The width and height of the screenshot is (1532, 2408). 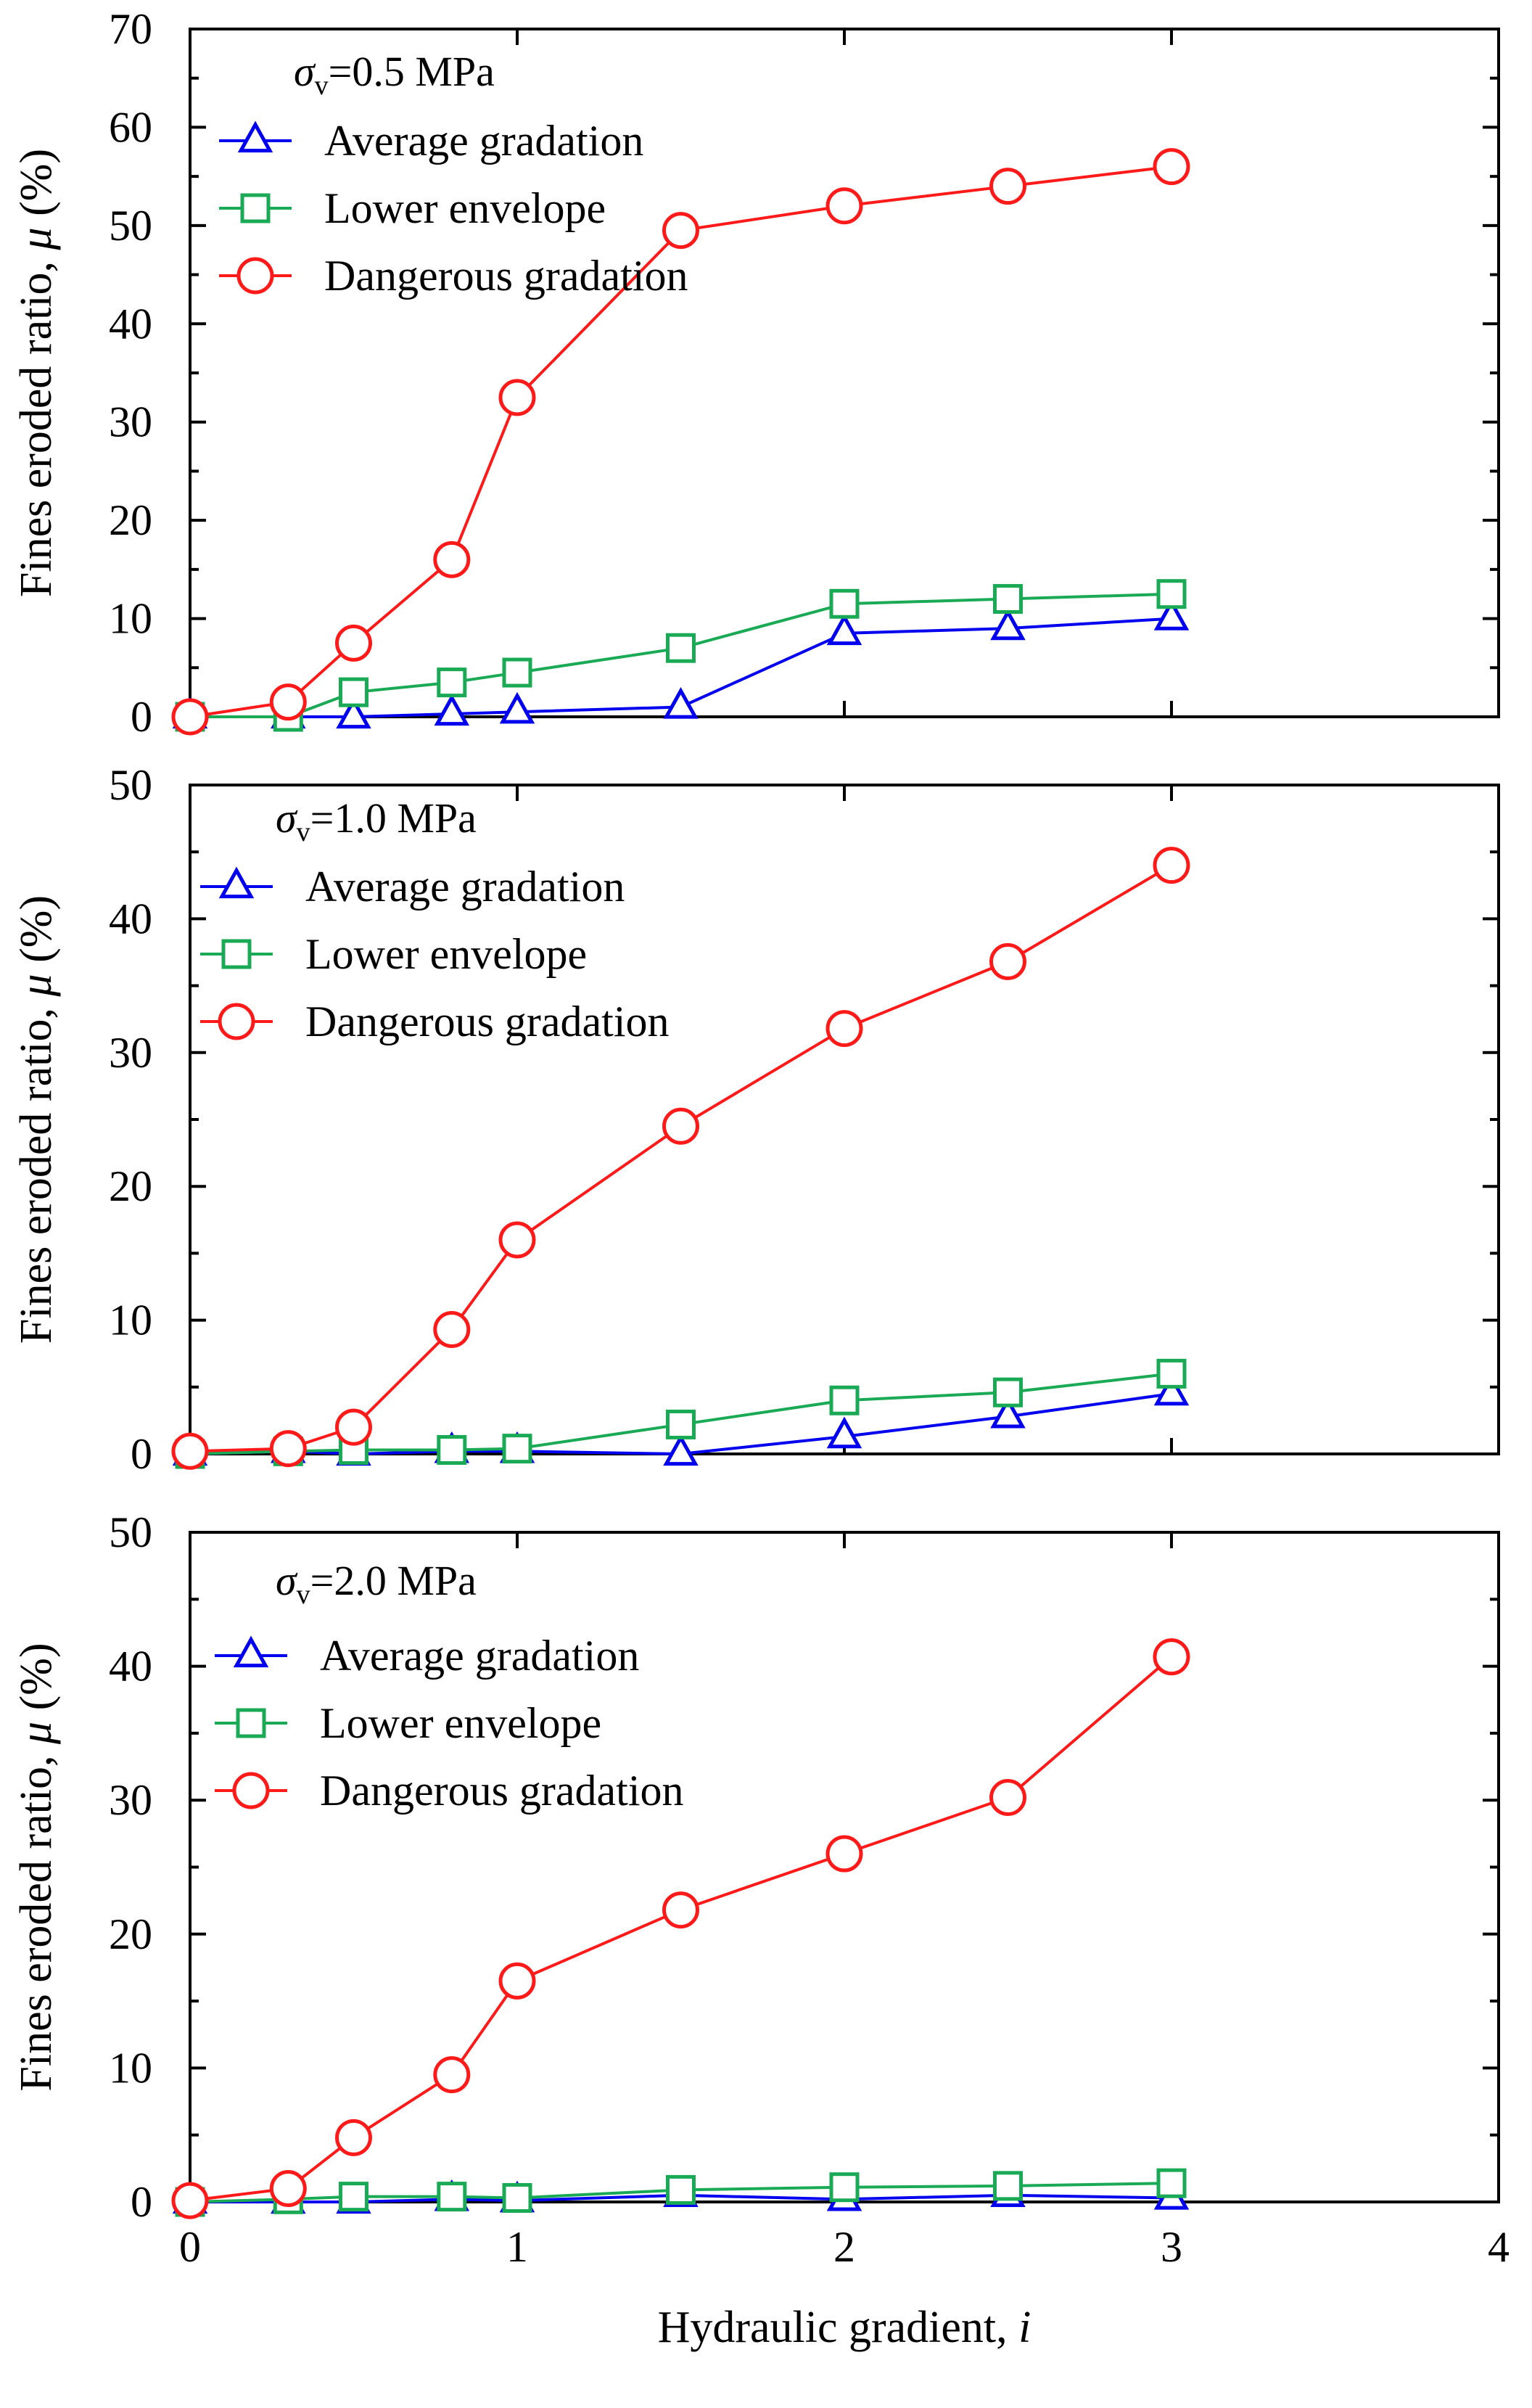 I want to click on series-lower-envelope, so click(x=681, y=2192).